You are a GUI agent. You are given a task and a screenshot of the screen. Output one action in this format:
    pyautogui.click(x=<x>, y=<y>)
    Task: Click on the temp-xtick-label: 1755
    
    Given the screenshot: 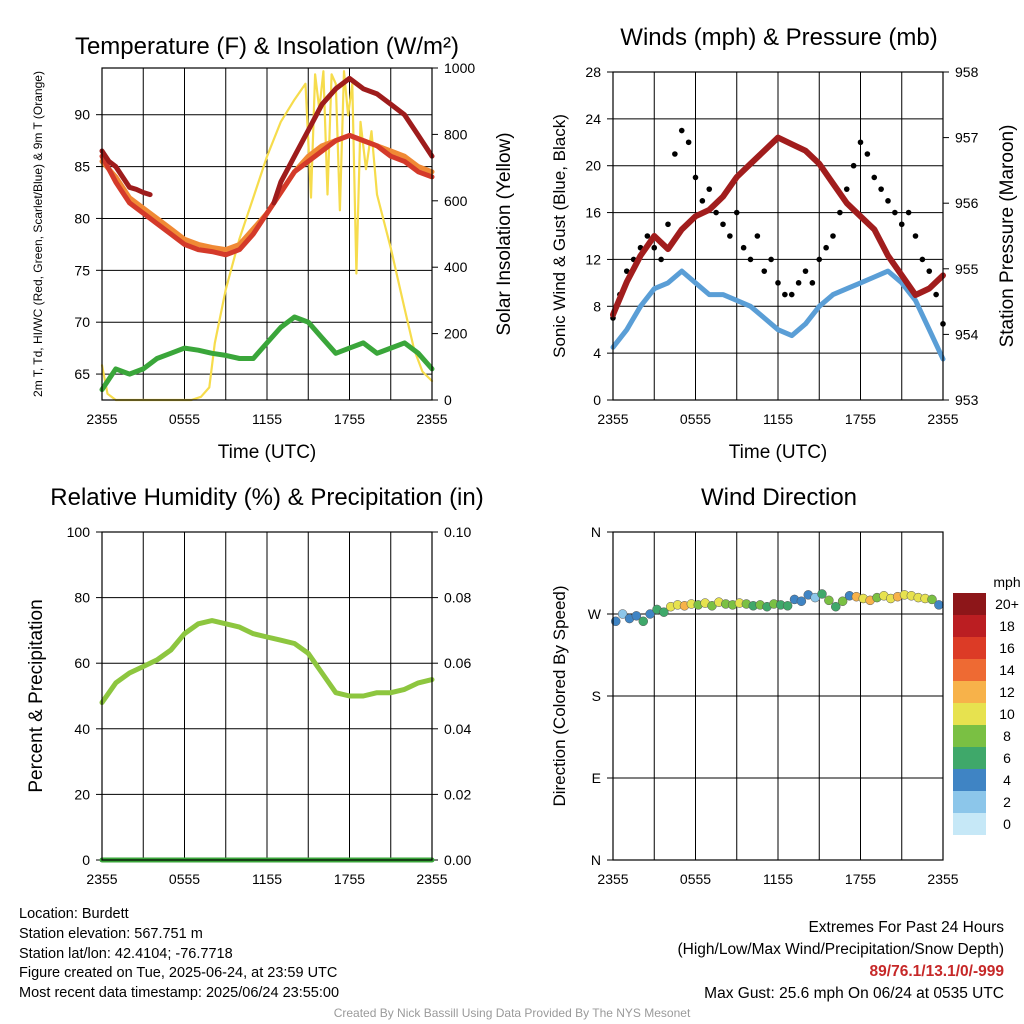 What is the action you would take?
    pyautogui.click(x=349, y=419)
    